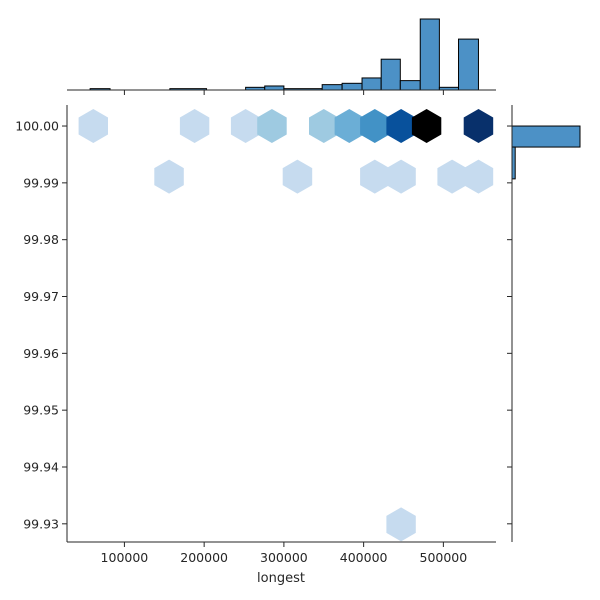 The width and height of the screenshot is (600, 600). What do you see at coordinates (41, 523) in the screenshot?
I see `y-tick-label: 99.93` at bounding box center [41, 523].